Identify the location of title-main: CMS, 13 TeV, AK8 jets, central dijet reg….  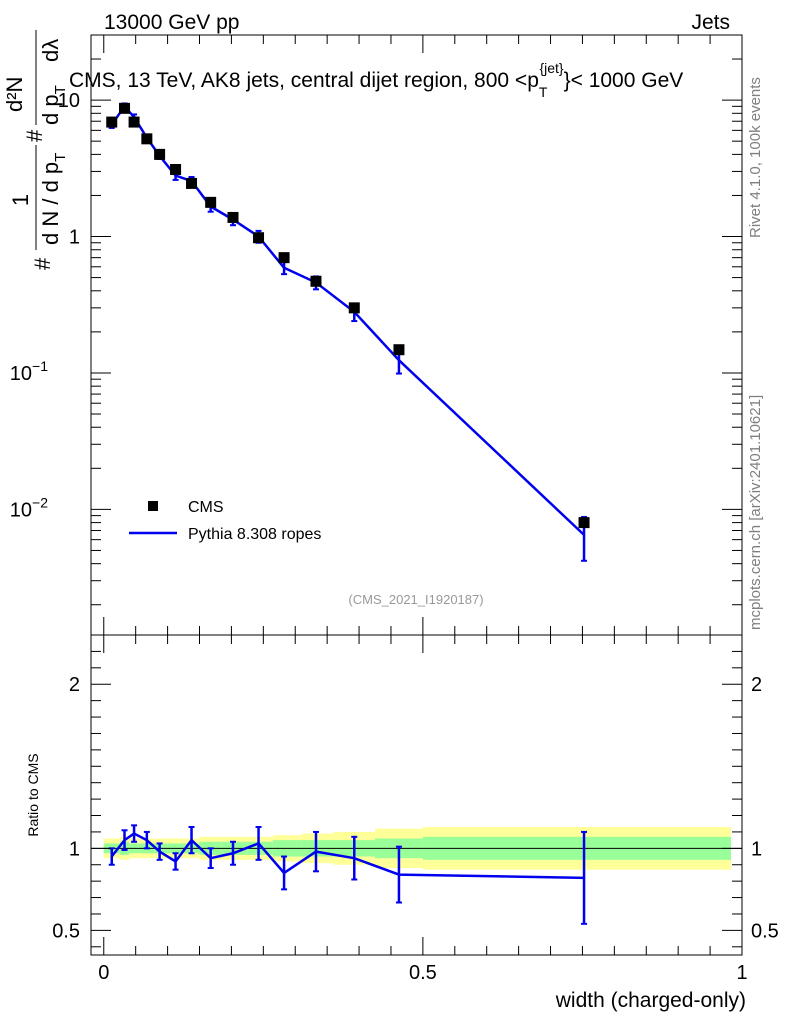
(304, 80).